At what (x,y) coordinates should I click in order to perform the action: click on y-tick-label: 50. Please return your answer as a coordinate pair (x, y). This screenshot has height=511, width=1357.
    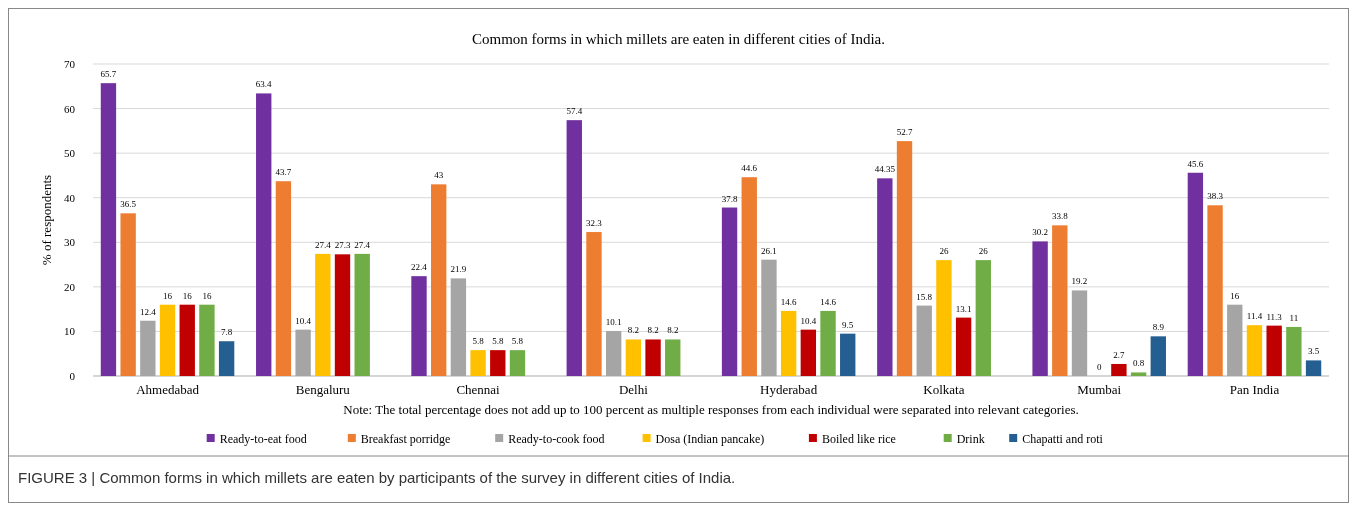
    Looking at the image, I should click on (70, 153).